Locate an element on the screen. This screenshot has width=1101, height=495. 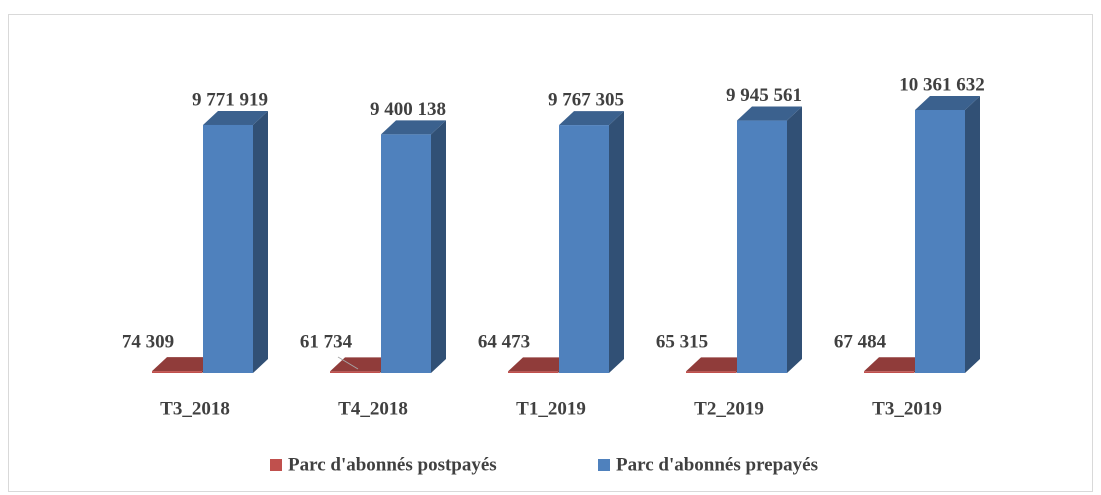
legend-label: Parc d'abonnés prepayés is located at coordinates (717, 464).